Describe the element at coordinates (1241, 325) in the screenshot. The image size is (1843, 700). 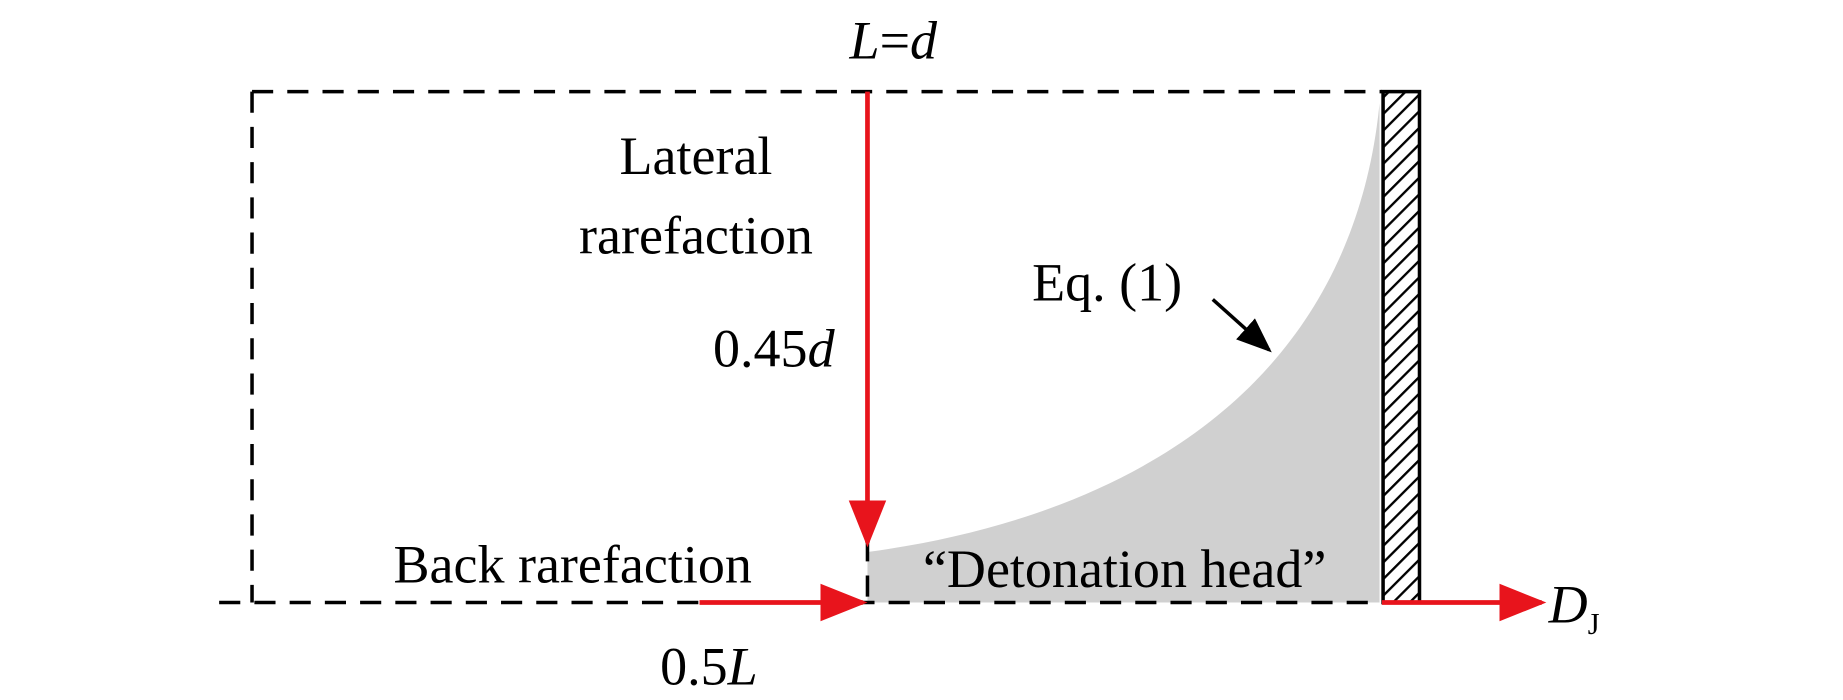
I see `equation-pointer` at that location.